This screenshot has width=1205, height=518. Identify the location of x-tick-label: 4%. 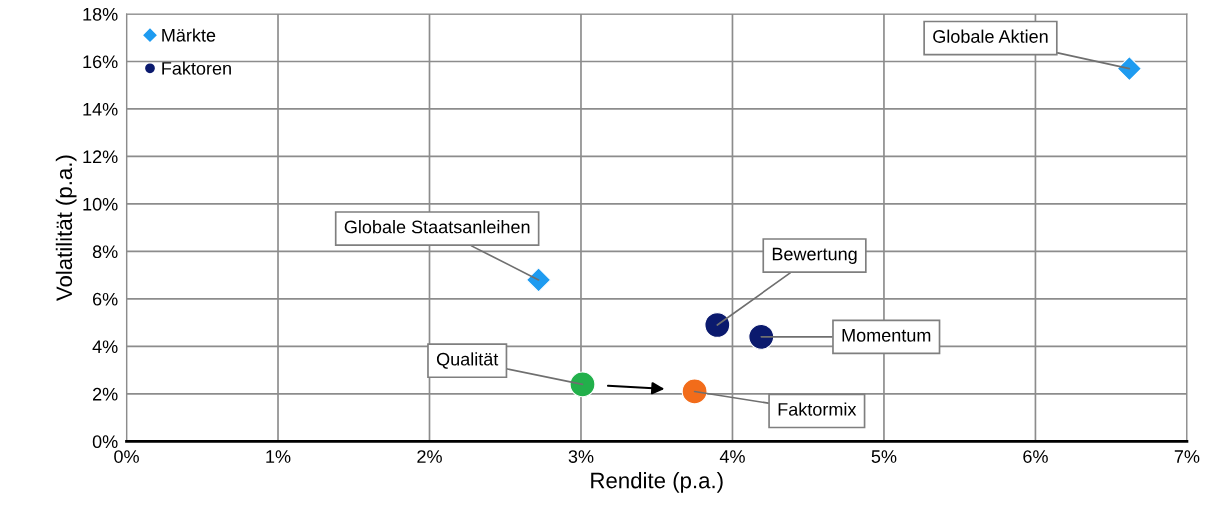
(732, 456).